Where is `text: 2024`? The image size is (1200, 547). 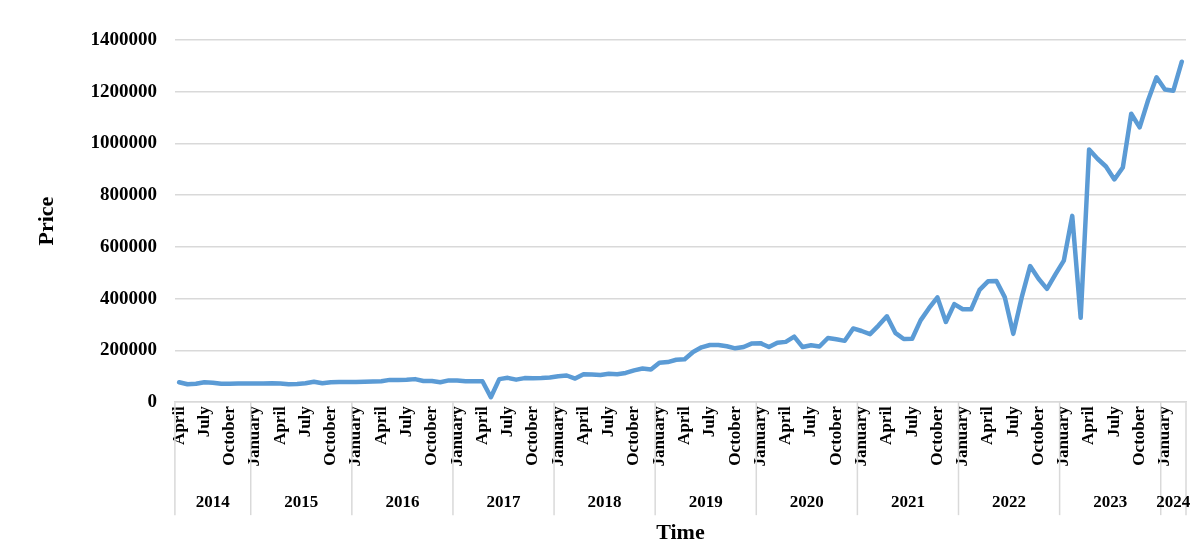 text: 2024 is located at coordinates (1173, 501).